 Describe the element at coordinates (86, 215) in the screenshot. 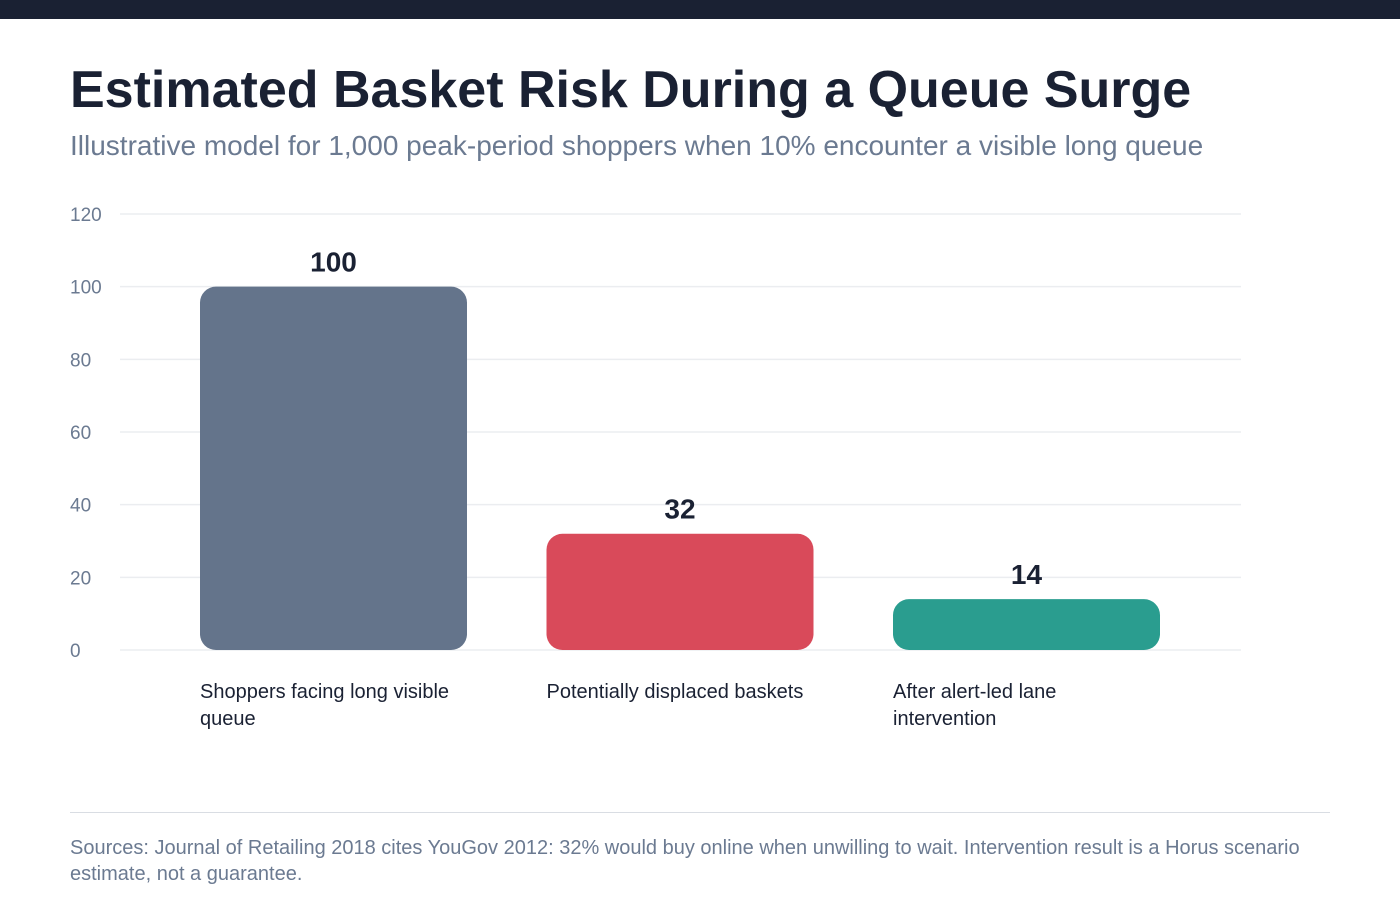

I see `y-tick-label: 120` at that location.